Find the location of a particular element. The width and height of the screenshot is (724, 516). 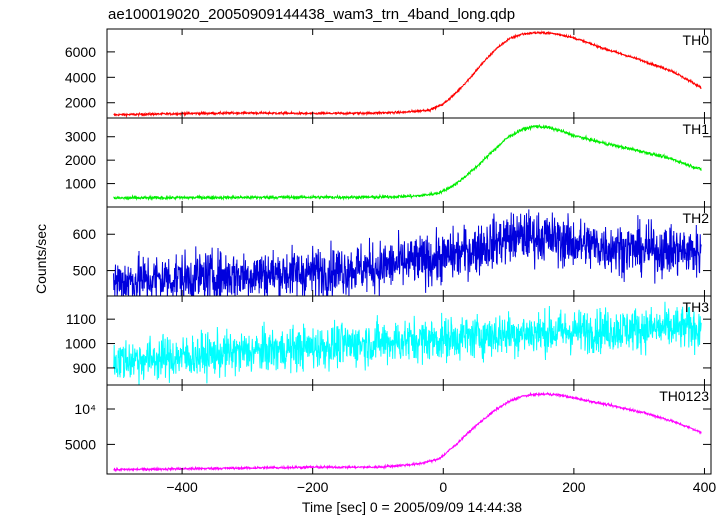

y-tick-label: 500 is located at coordinates (85, 271).